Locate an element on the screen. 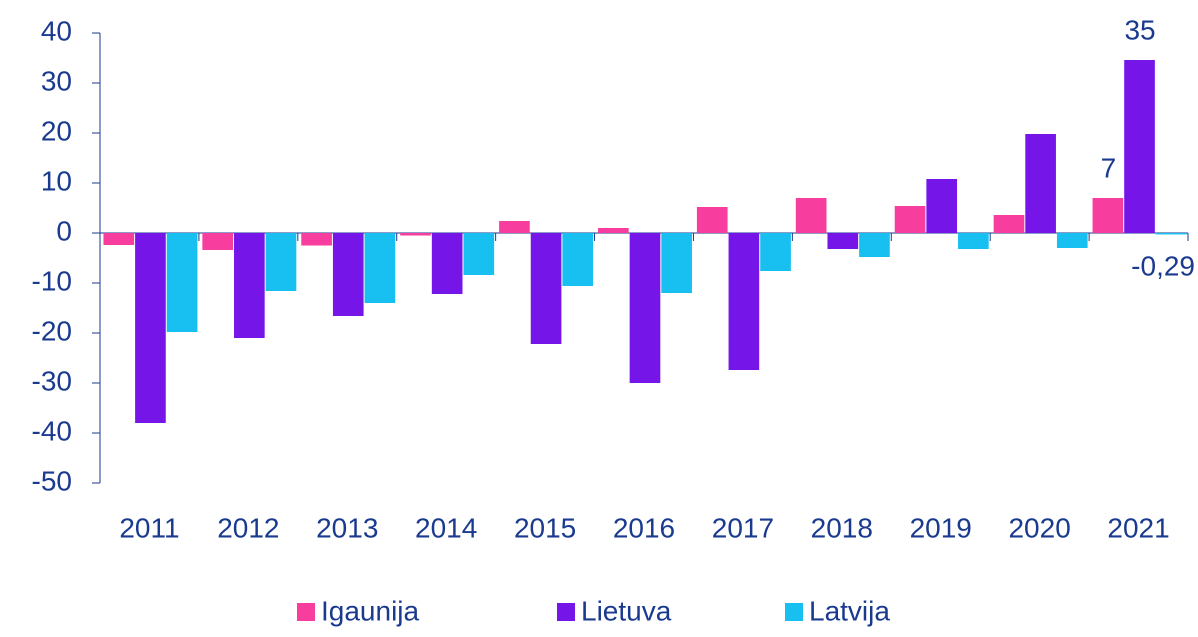  y-tick-label: 20 is located at coordinates (56, 130).